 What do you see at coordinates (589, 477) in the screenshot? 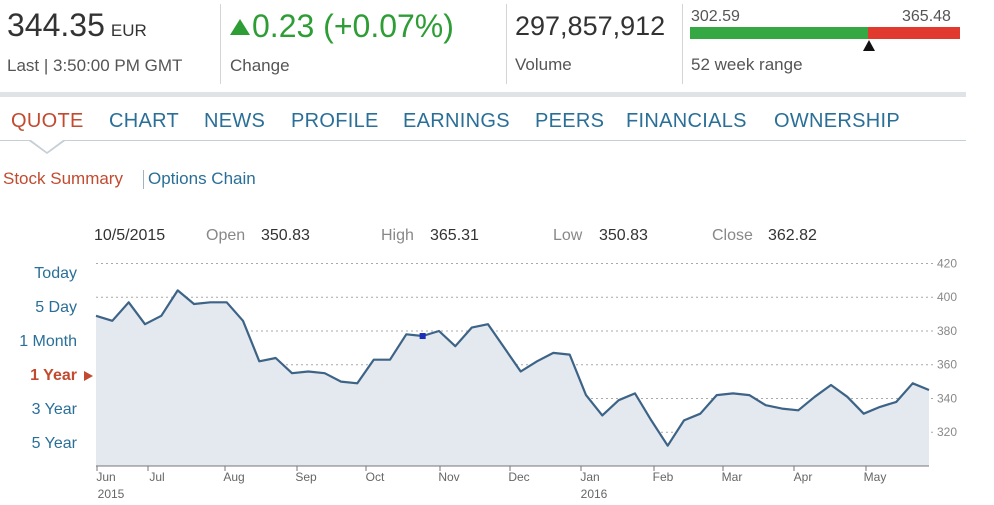
I see `x-tick-label: Jan` at bounding box center [589, 477].